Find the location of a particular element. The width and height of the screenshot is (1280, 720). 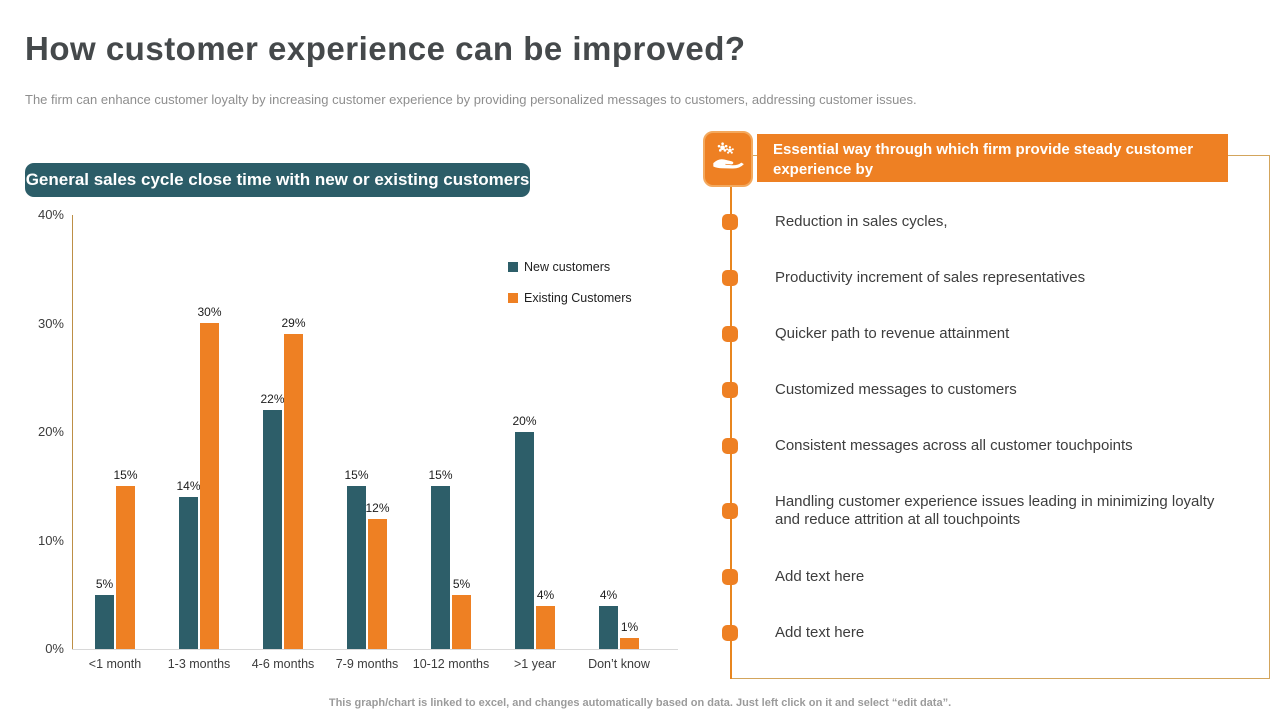

bar-new-1-3 months is located at coordinates (188, 573).